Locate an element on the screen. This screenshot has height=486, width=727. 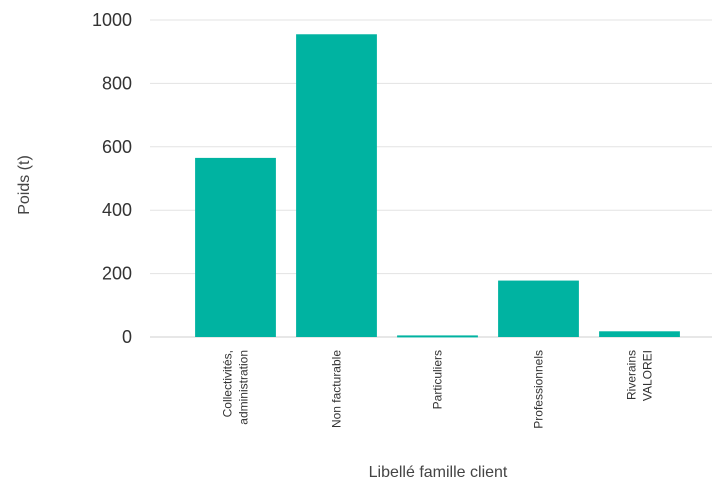
y-axis-ticks: 0 200 400 600 800 1000 is located at coordinates (112, 178).